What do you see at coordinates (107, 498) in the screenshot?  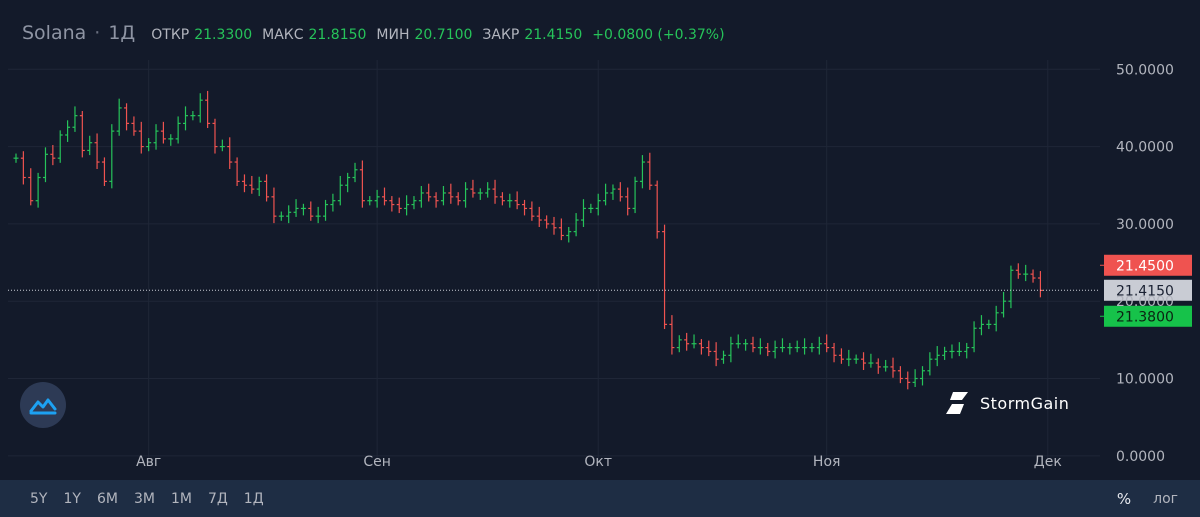 I see `range-button-6m: 6M` at bounding box center [107, 498].